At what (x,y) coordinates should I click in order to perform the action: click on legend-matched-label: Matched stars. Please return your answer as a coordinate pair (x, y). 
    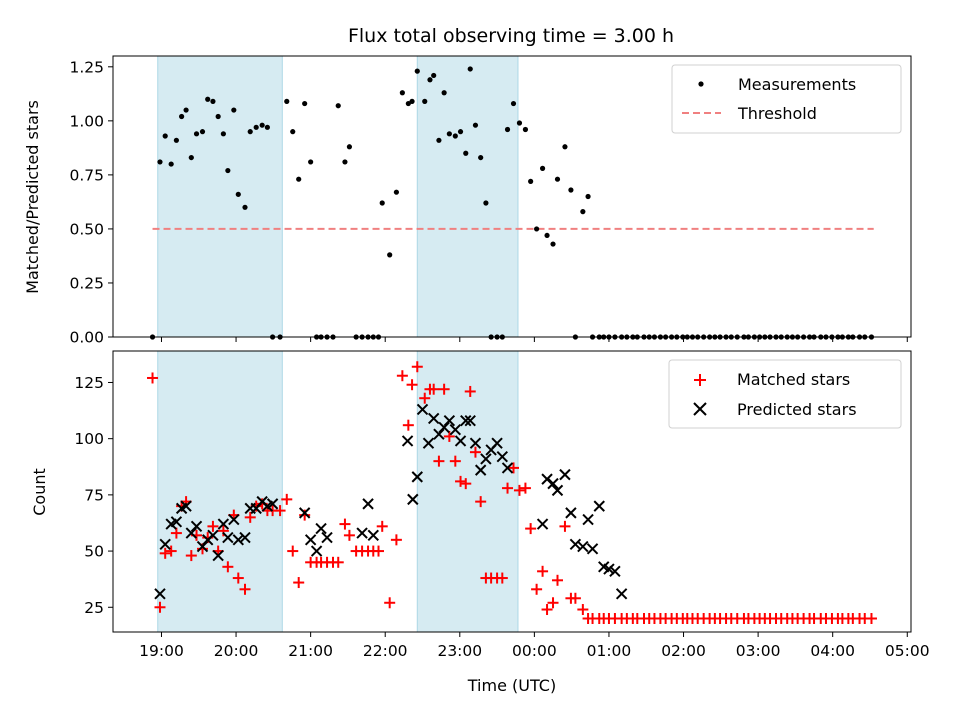
    Looking at the image, I should click on (793, 379).